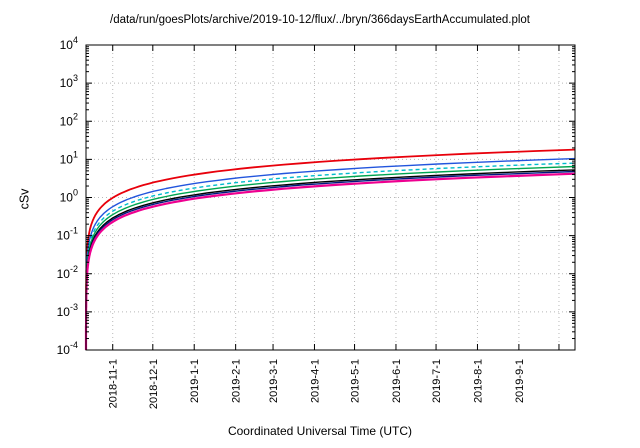 The image size is (640, 448). I want to click on y-tick-label: 10⁴, so click(69, 43).